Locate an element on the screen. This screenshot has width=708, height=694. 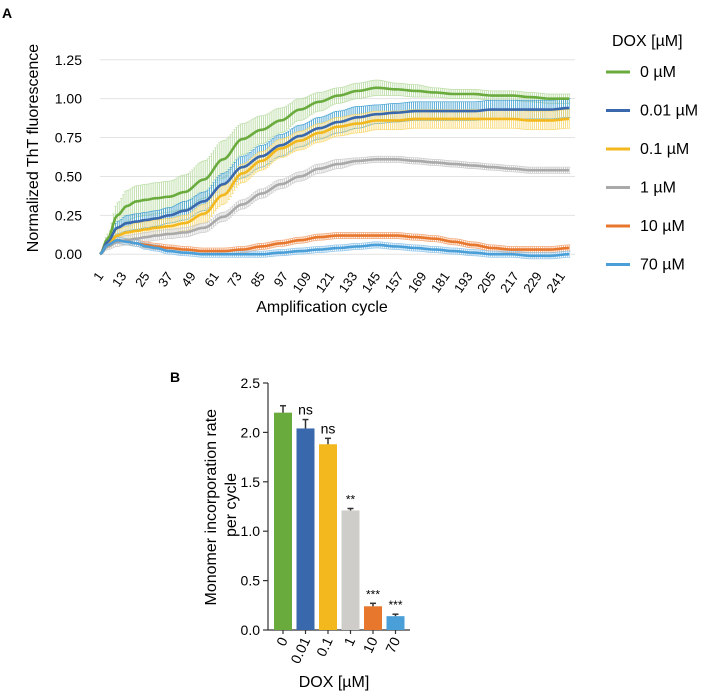
panel-b-y-axis-label-line-1: Monomer incorporation rate is located at coordinates (211, 507).